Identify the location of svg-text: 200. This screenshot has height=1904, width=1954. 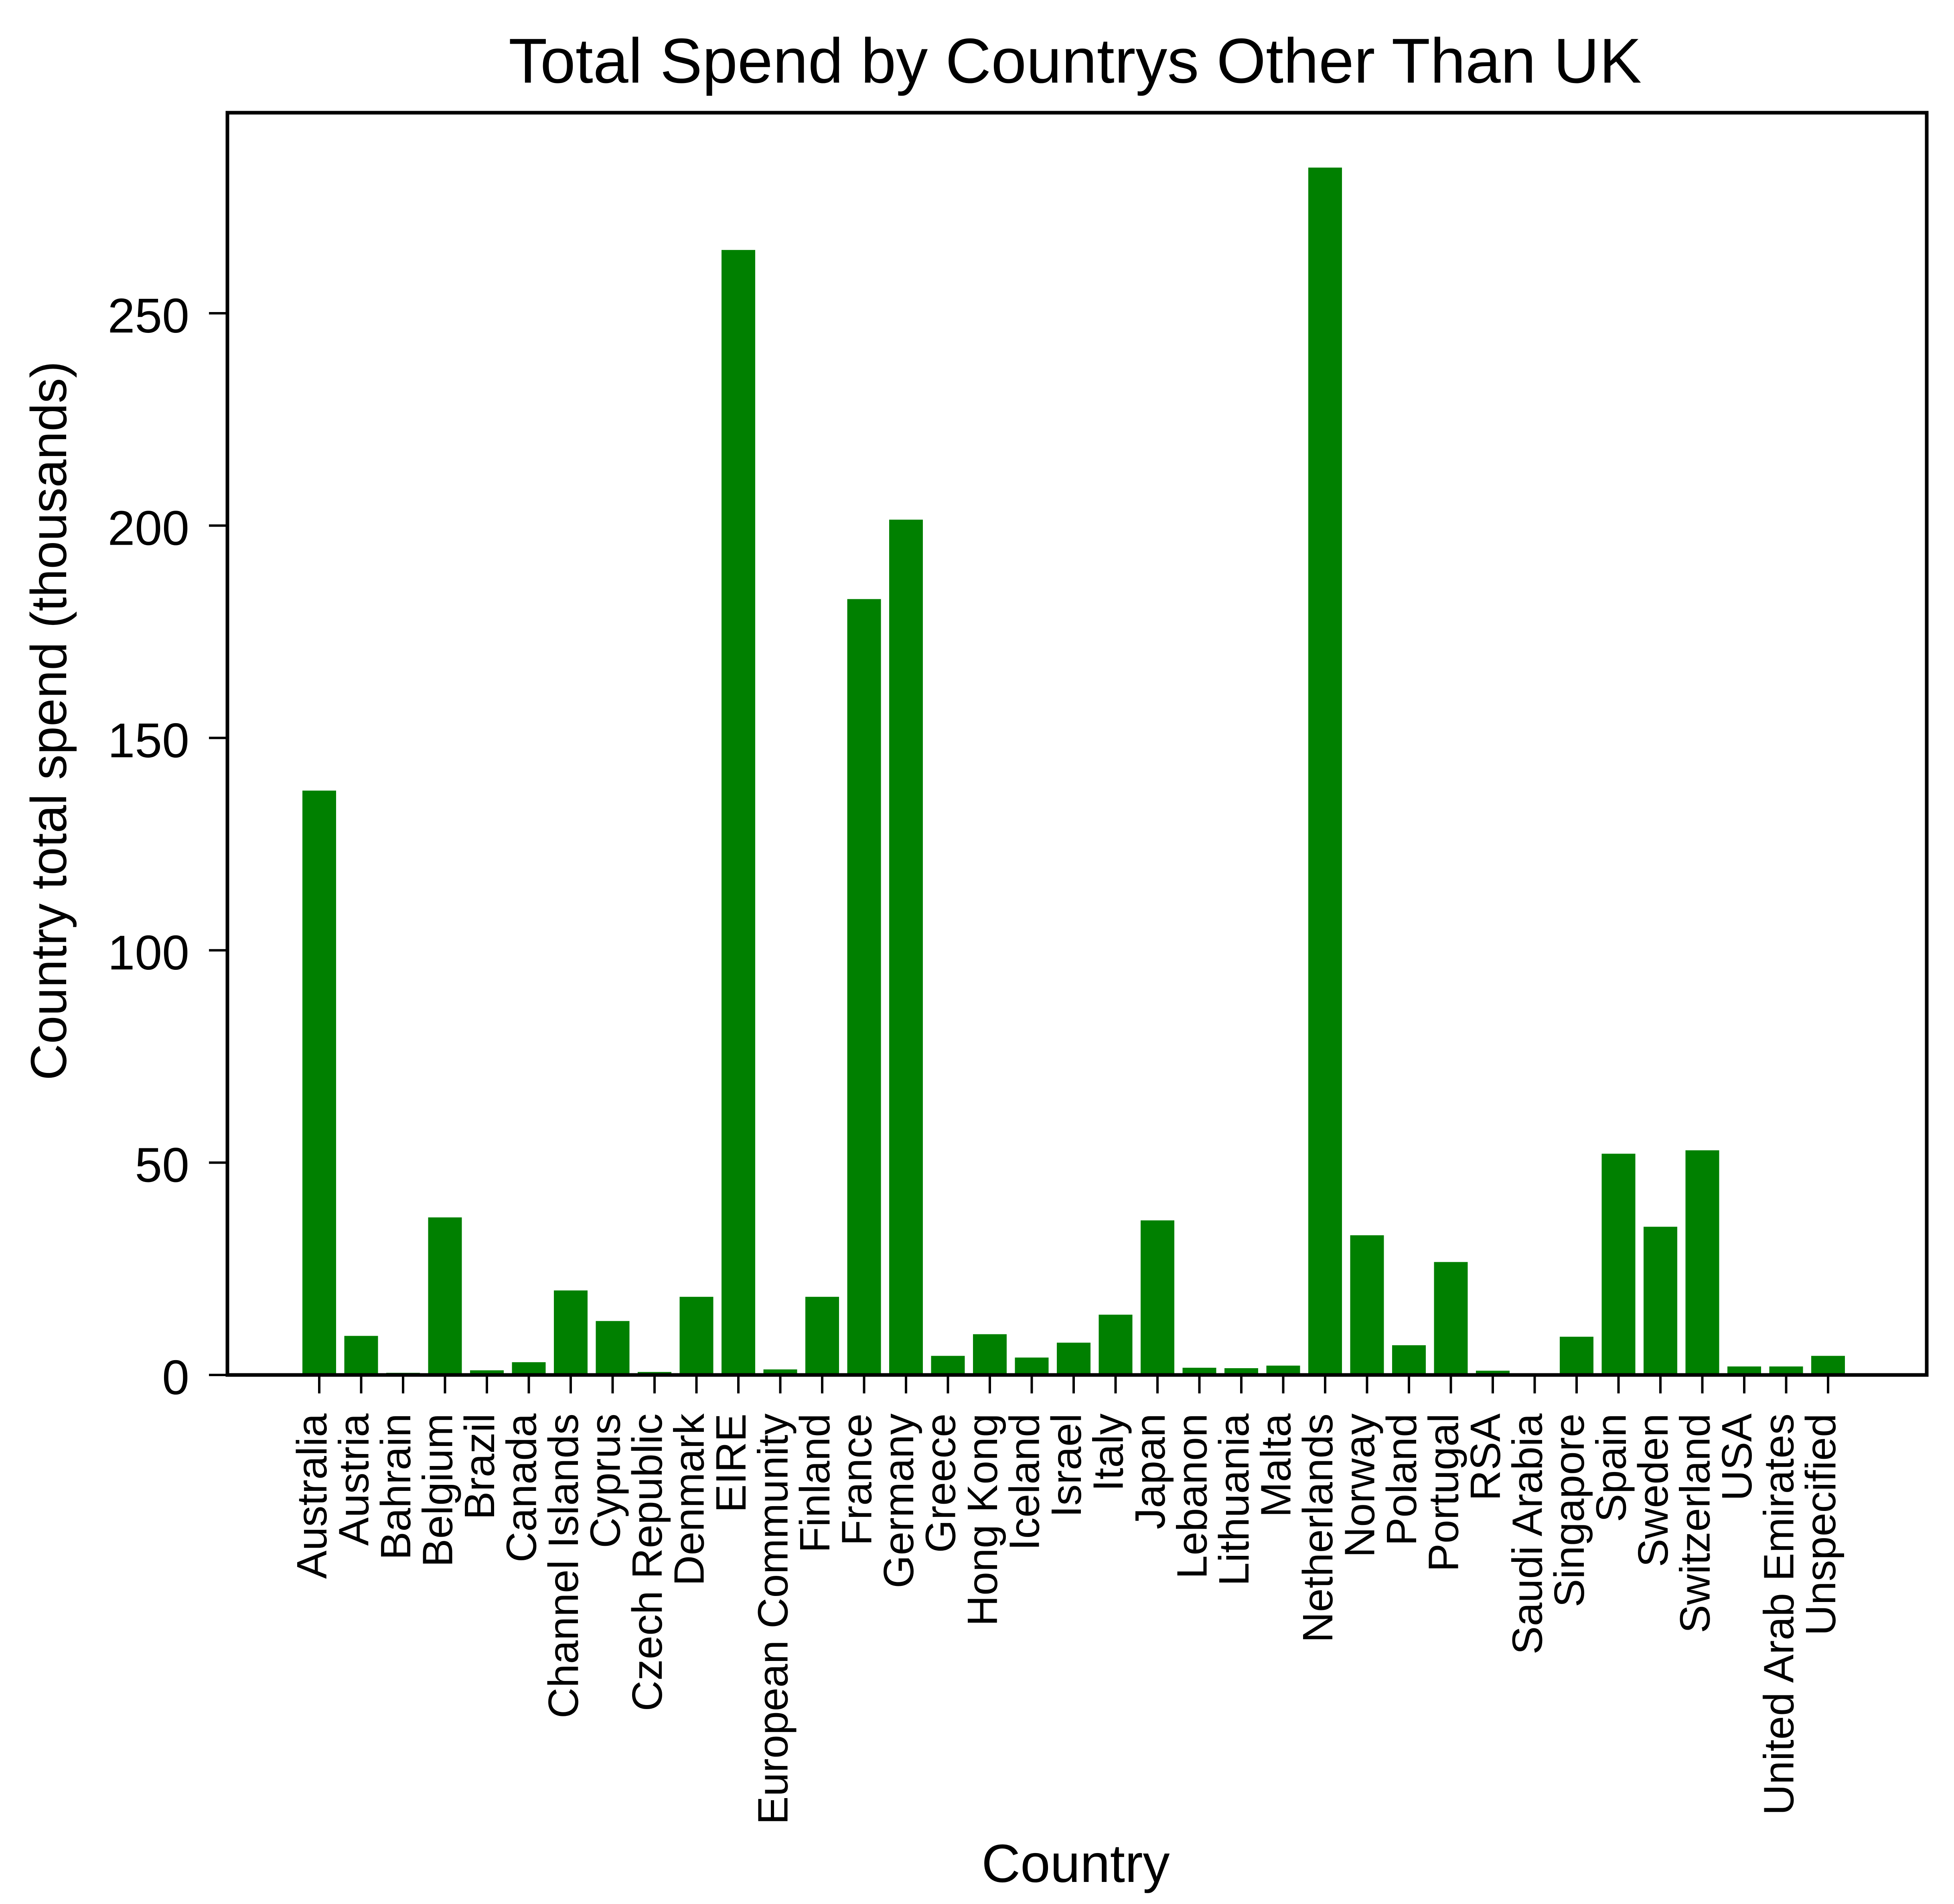
(148, 528).